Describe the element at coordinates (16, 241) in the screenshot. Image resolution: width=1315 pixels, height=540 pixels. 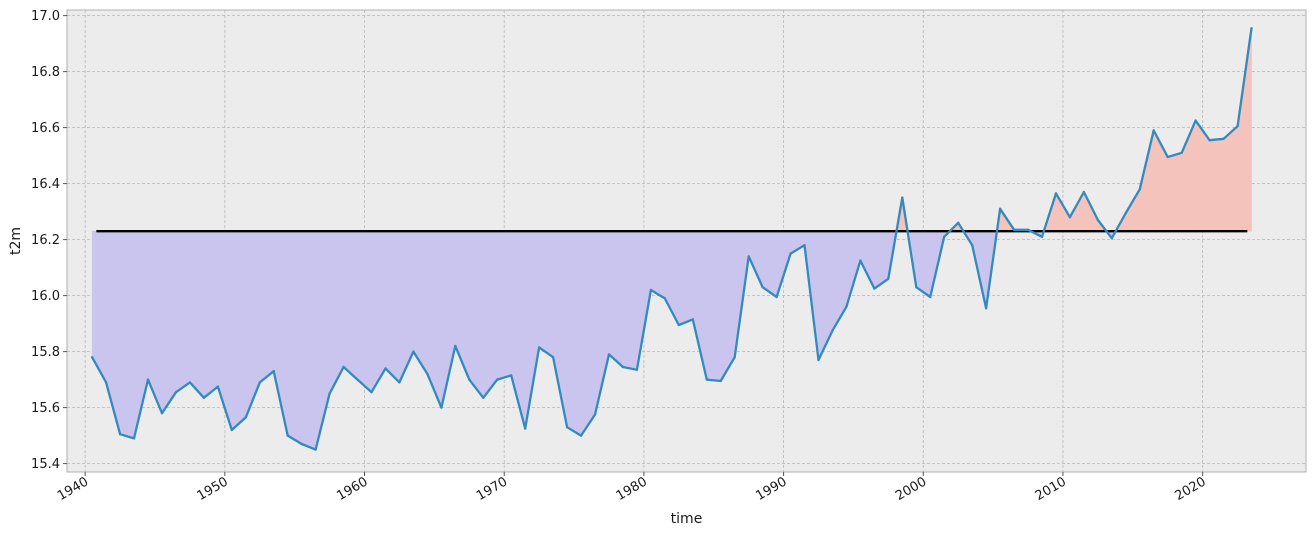
I see `y-axis-label: t2m` at that location.